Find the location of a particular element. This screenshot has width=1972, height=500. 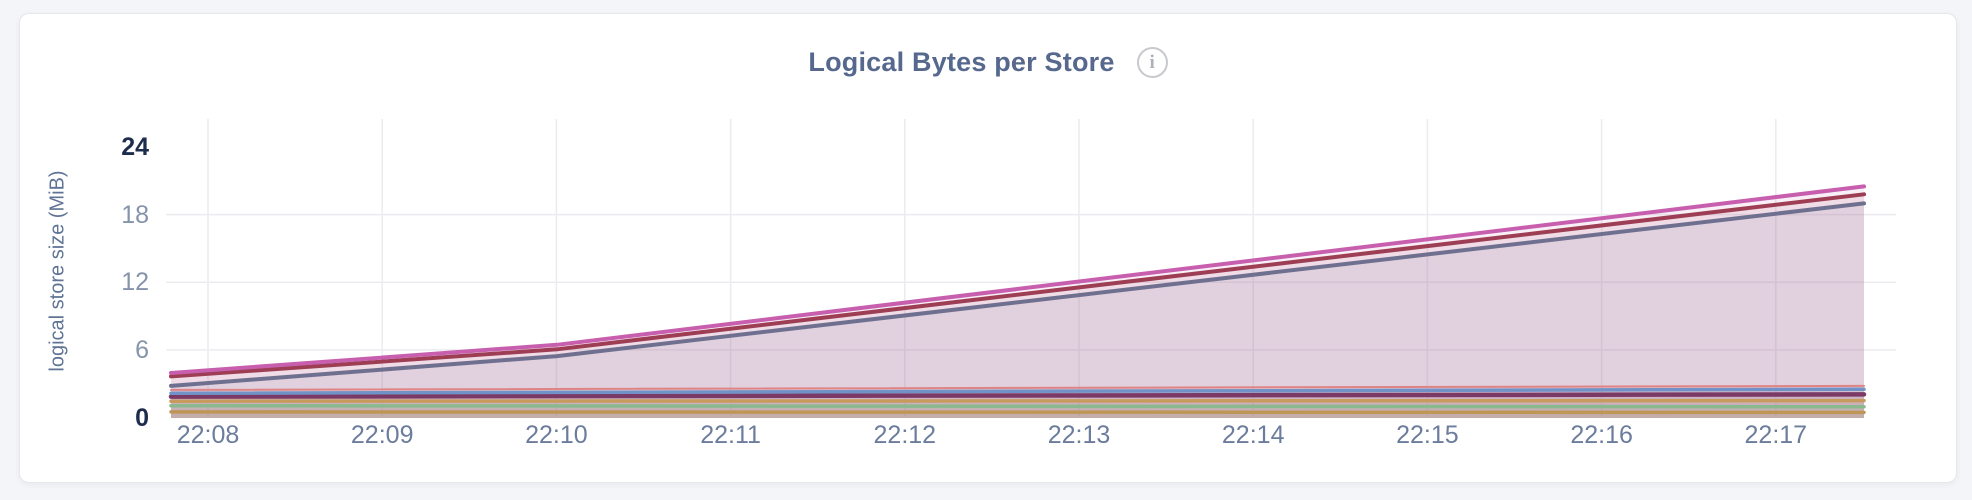

y-tick-label: 6 is located at coordinates (142, 349).